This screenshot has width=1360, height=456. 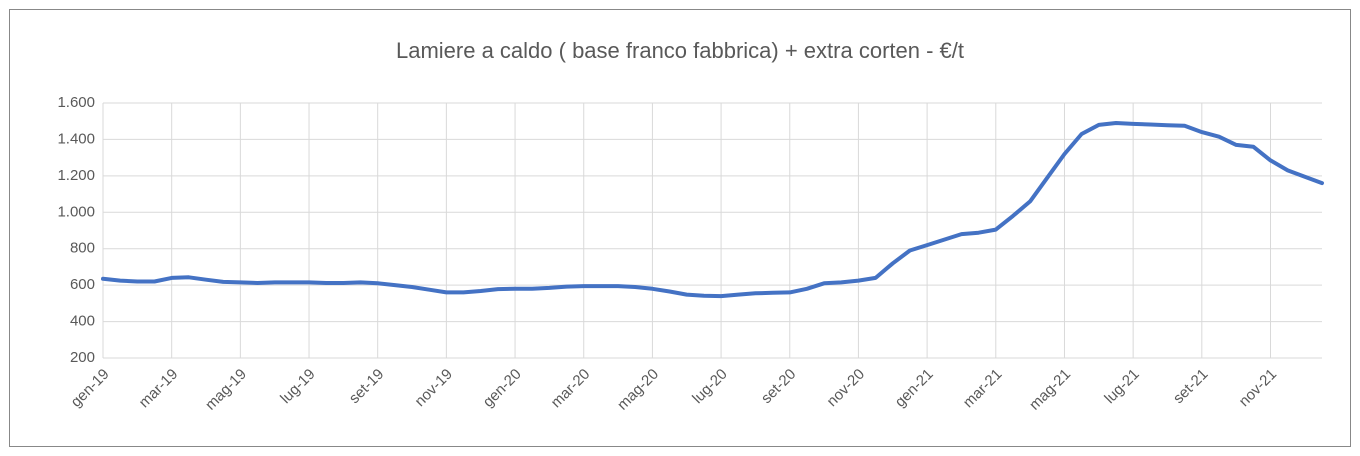 I want to click on y-tick-label: 800, so click(x=82, y=248).